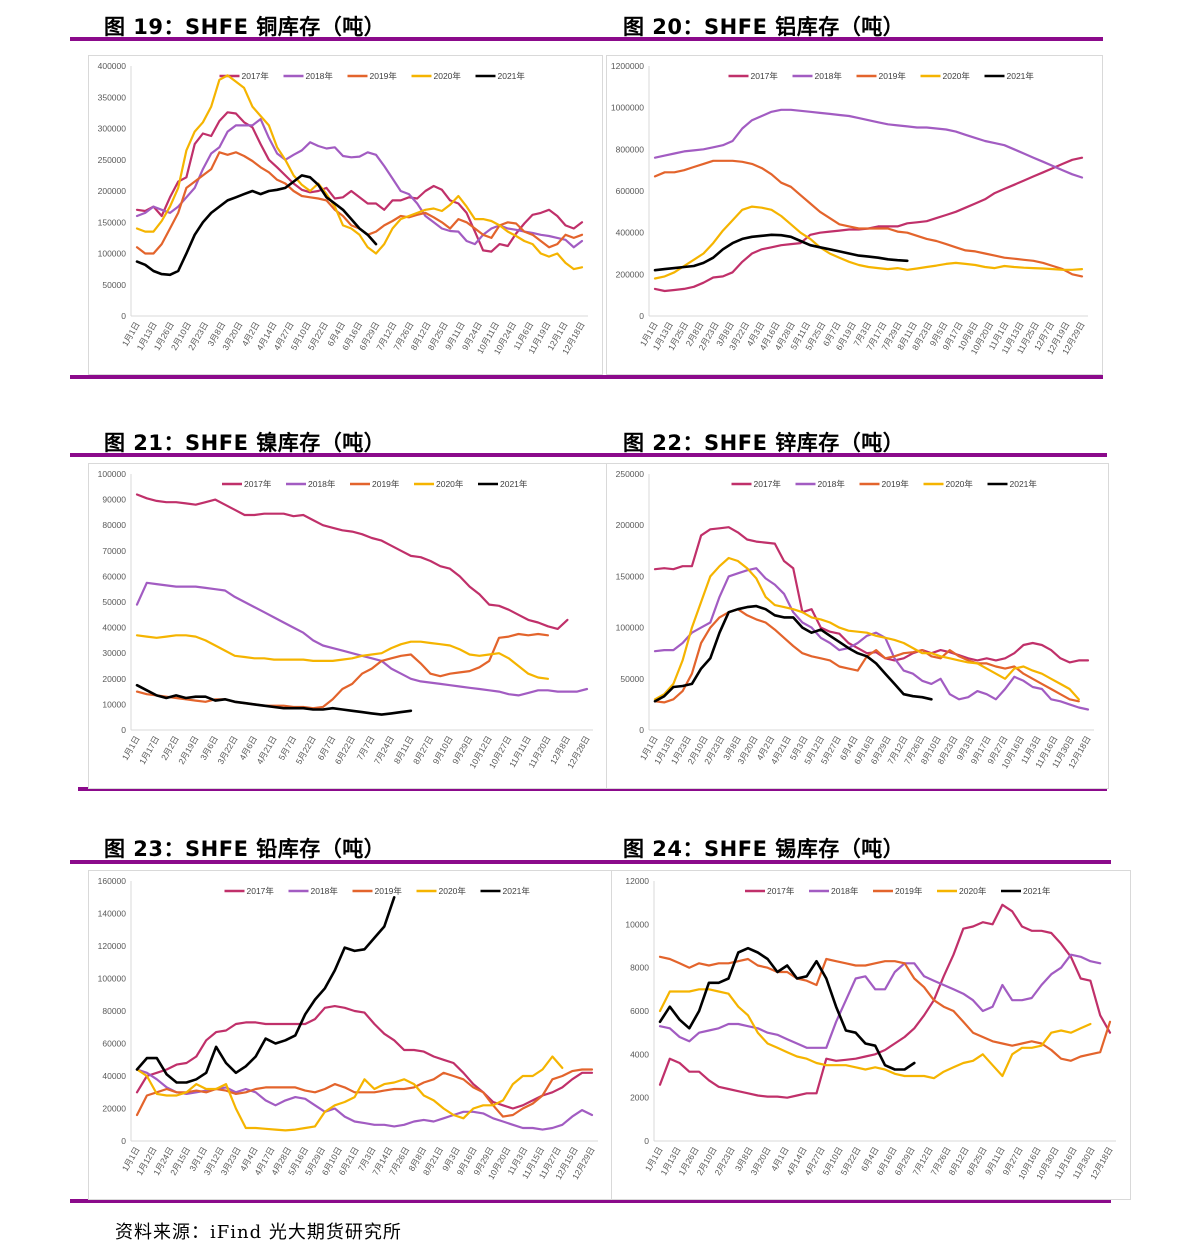 Image resolution: width=1191 pixels, height=1260 pixels. What do you see at coordinates (637, 881) in the screenshot?
I see `y-tick-label: 12000` at bounding box center [637, 881].